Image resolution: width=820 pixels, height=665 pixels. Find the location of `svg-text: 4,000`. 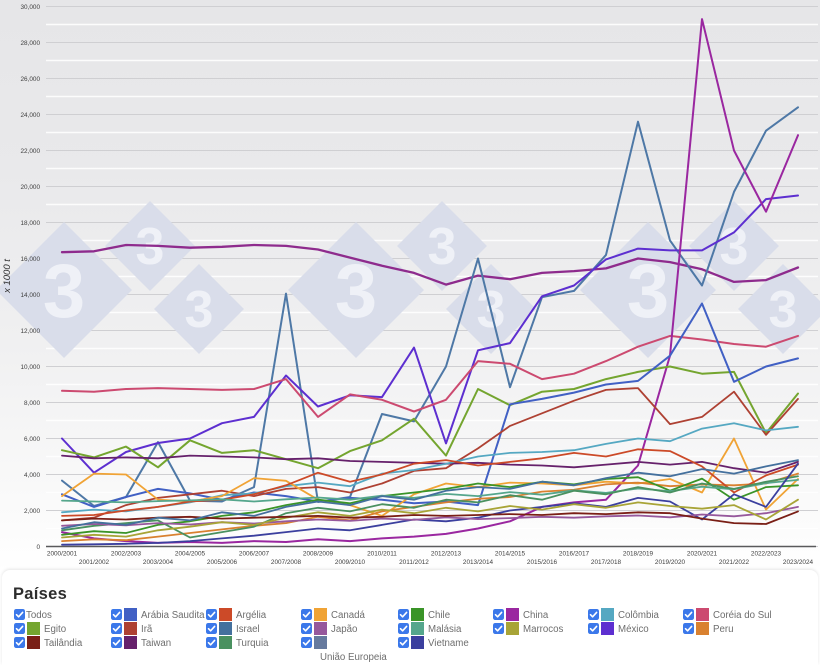

svg-text: 4,000 is located at coordinates (32, 475).